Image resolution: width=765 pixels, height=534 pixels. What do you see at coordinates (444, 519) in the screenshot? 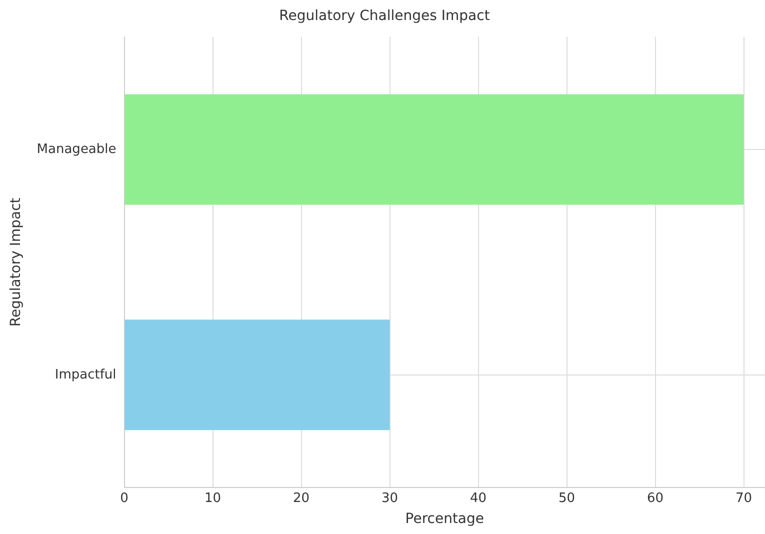
I see `x-axis-title: Percentage` at bounding box center [444, 519].